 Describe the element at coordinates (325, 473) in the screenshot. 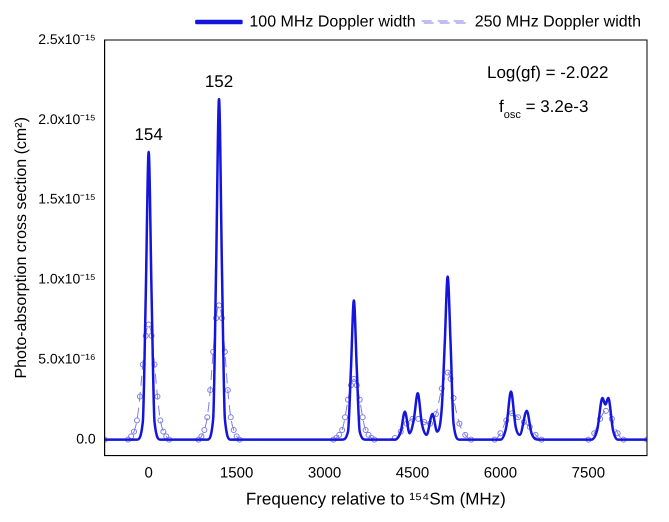

I see `x-tick-label: 3000` at that location.